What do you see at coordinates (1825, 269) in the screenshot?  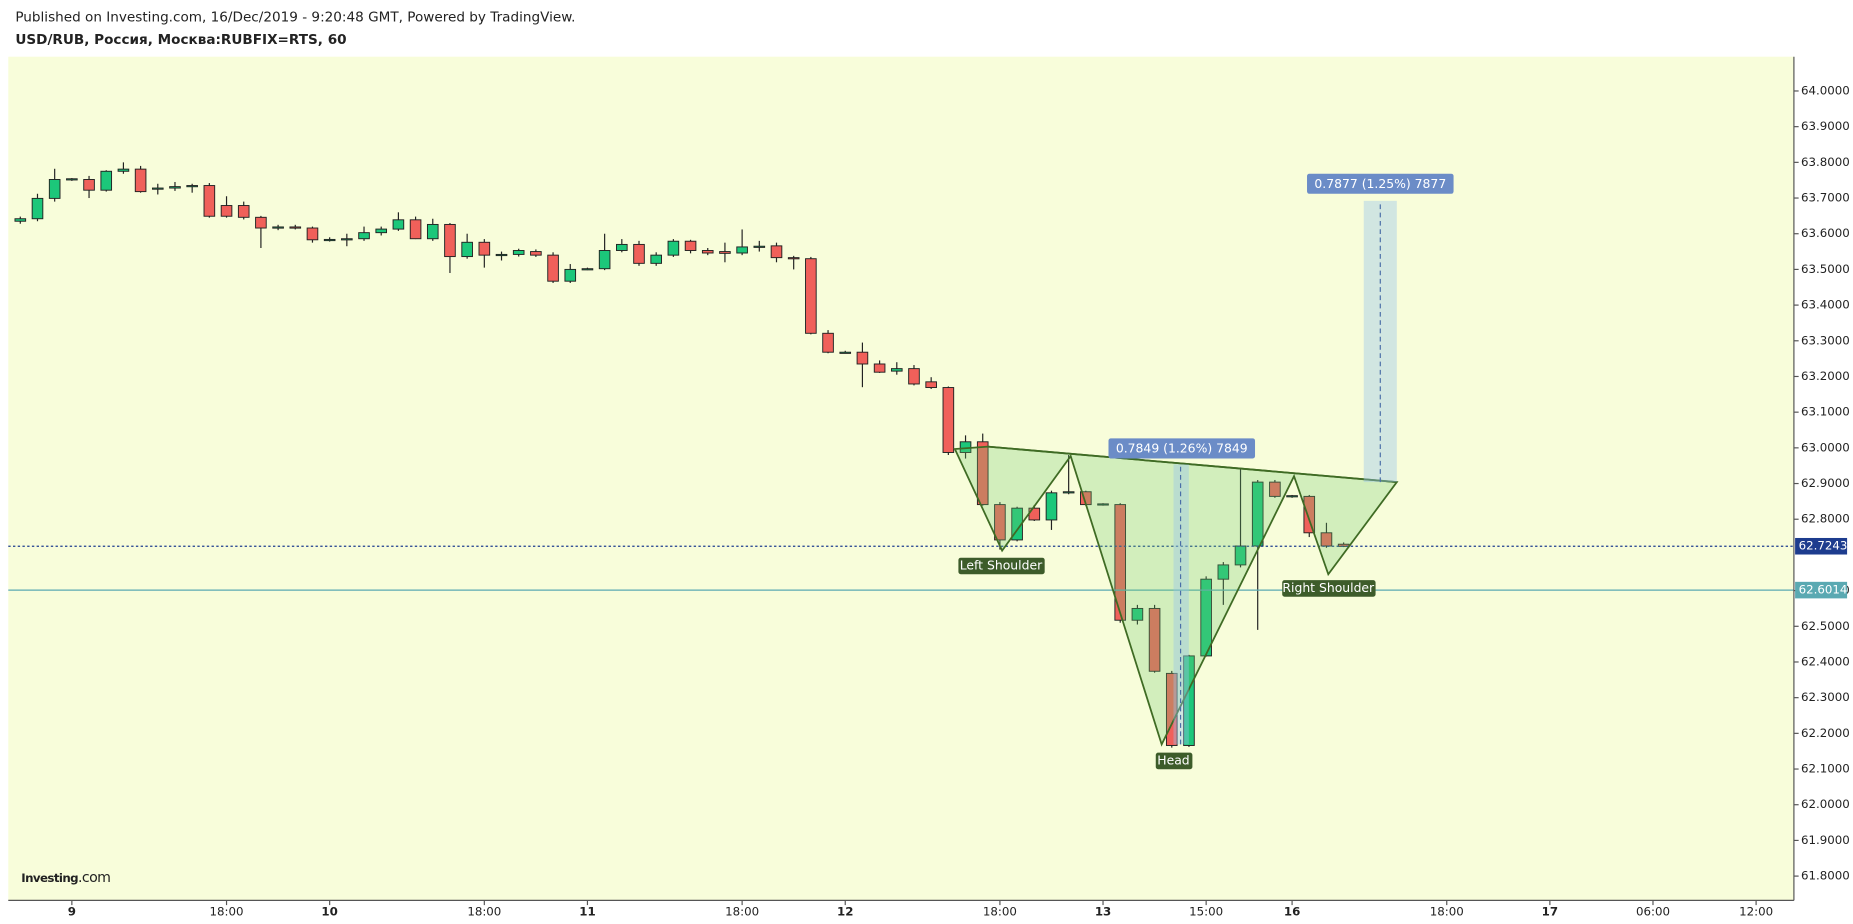 I see `y-tick-label: 63.5000` at bounding box center [1825, 269].